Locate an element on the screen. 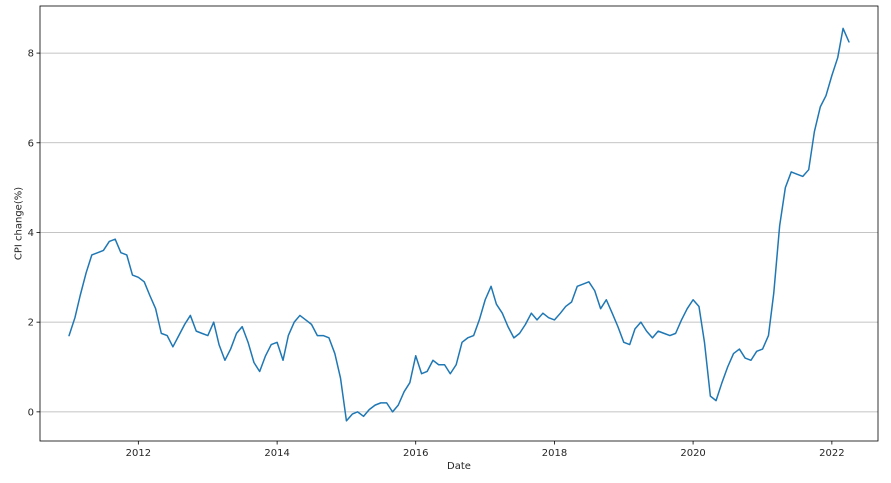 Image resolution: width=891 pixels, height=483 pixels. y-tick-label: 0 is located at coordinates (31, 412).